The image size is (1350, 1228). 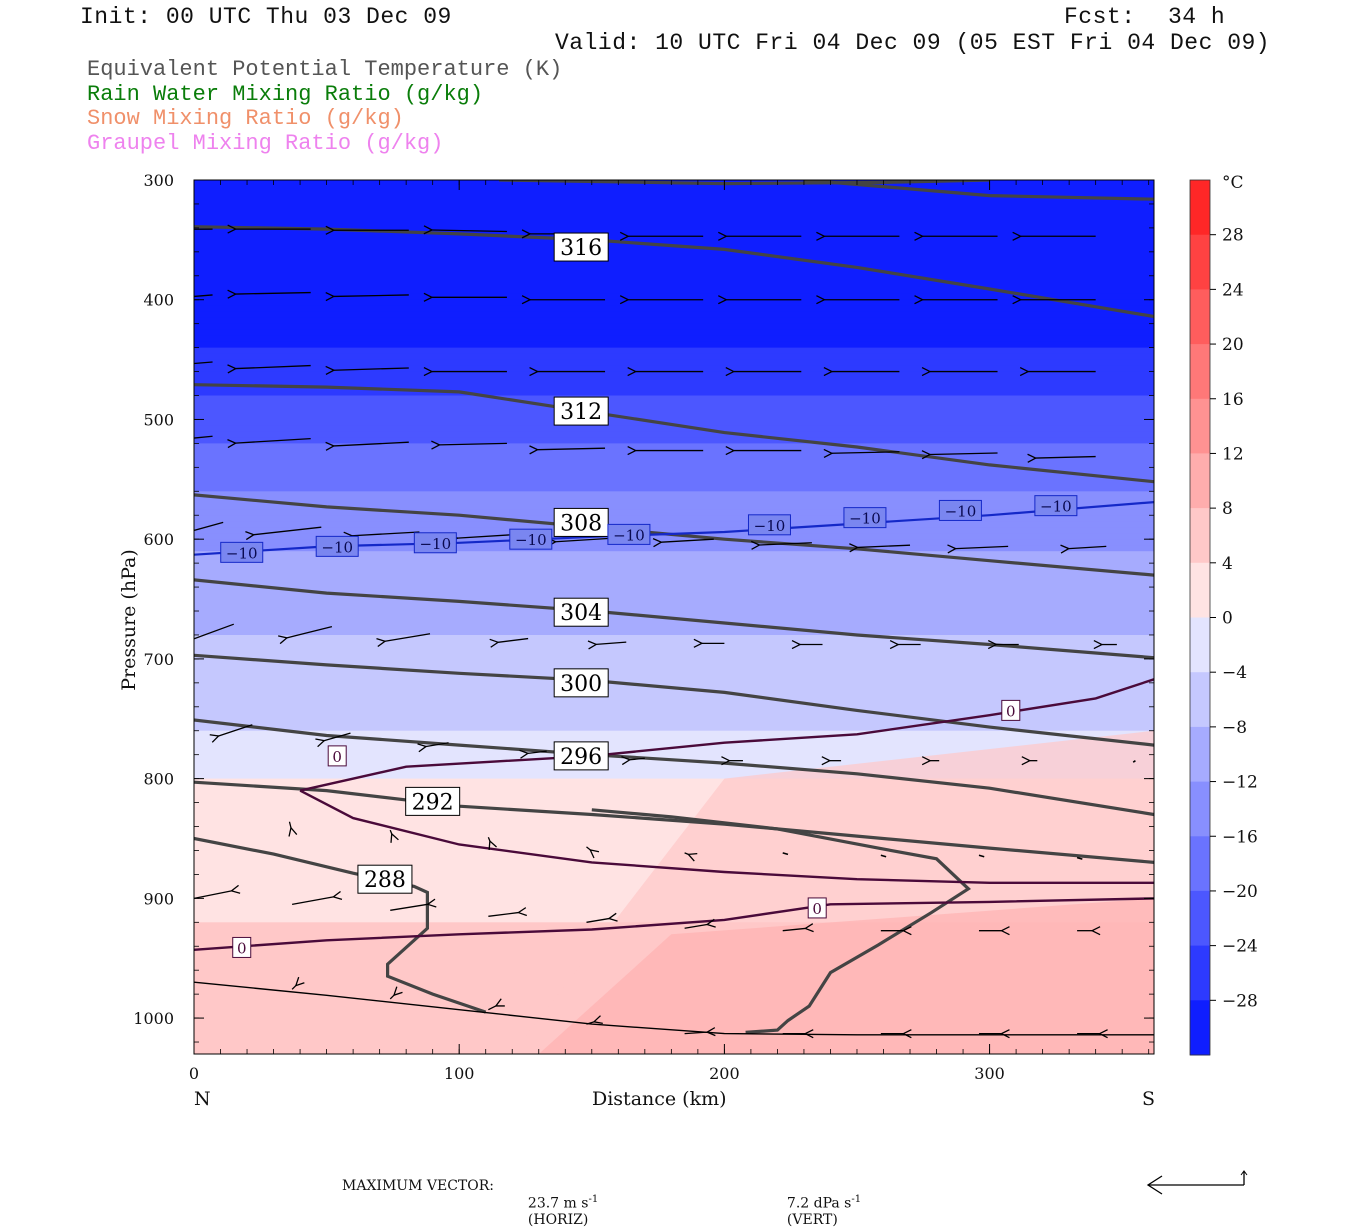 I want to click on theta-e-label-box, so click(x=581, y=612).